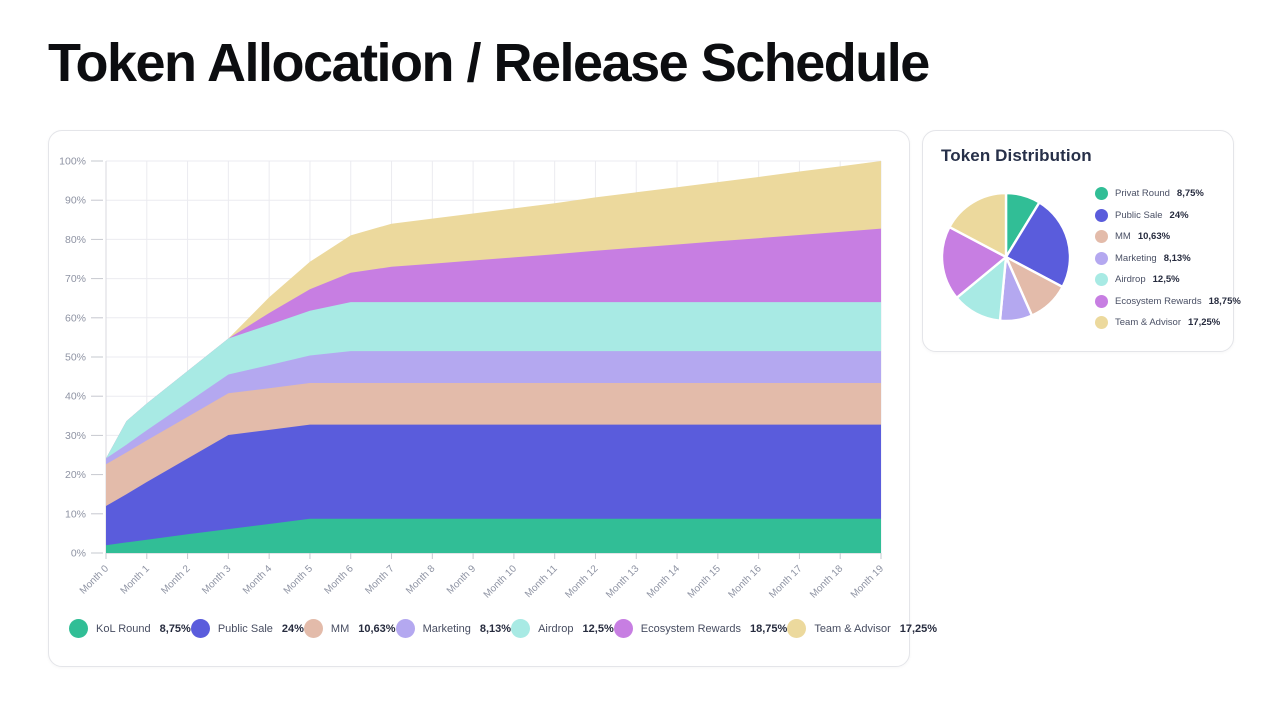 The height and width of the screenshot is (720, 1280). I want to click on x-axis-label: Month 0, so click(95, 580).